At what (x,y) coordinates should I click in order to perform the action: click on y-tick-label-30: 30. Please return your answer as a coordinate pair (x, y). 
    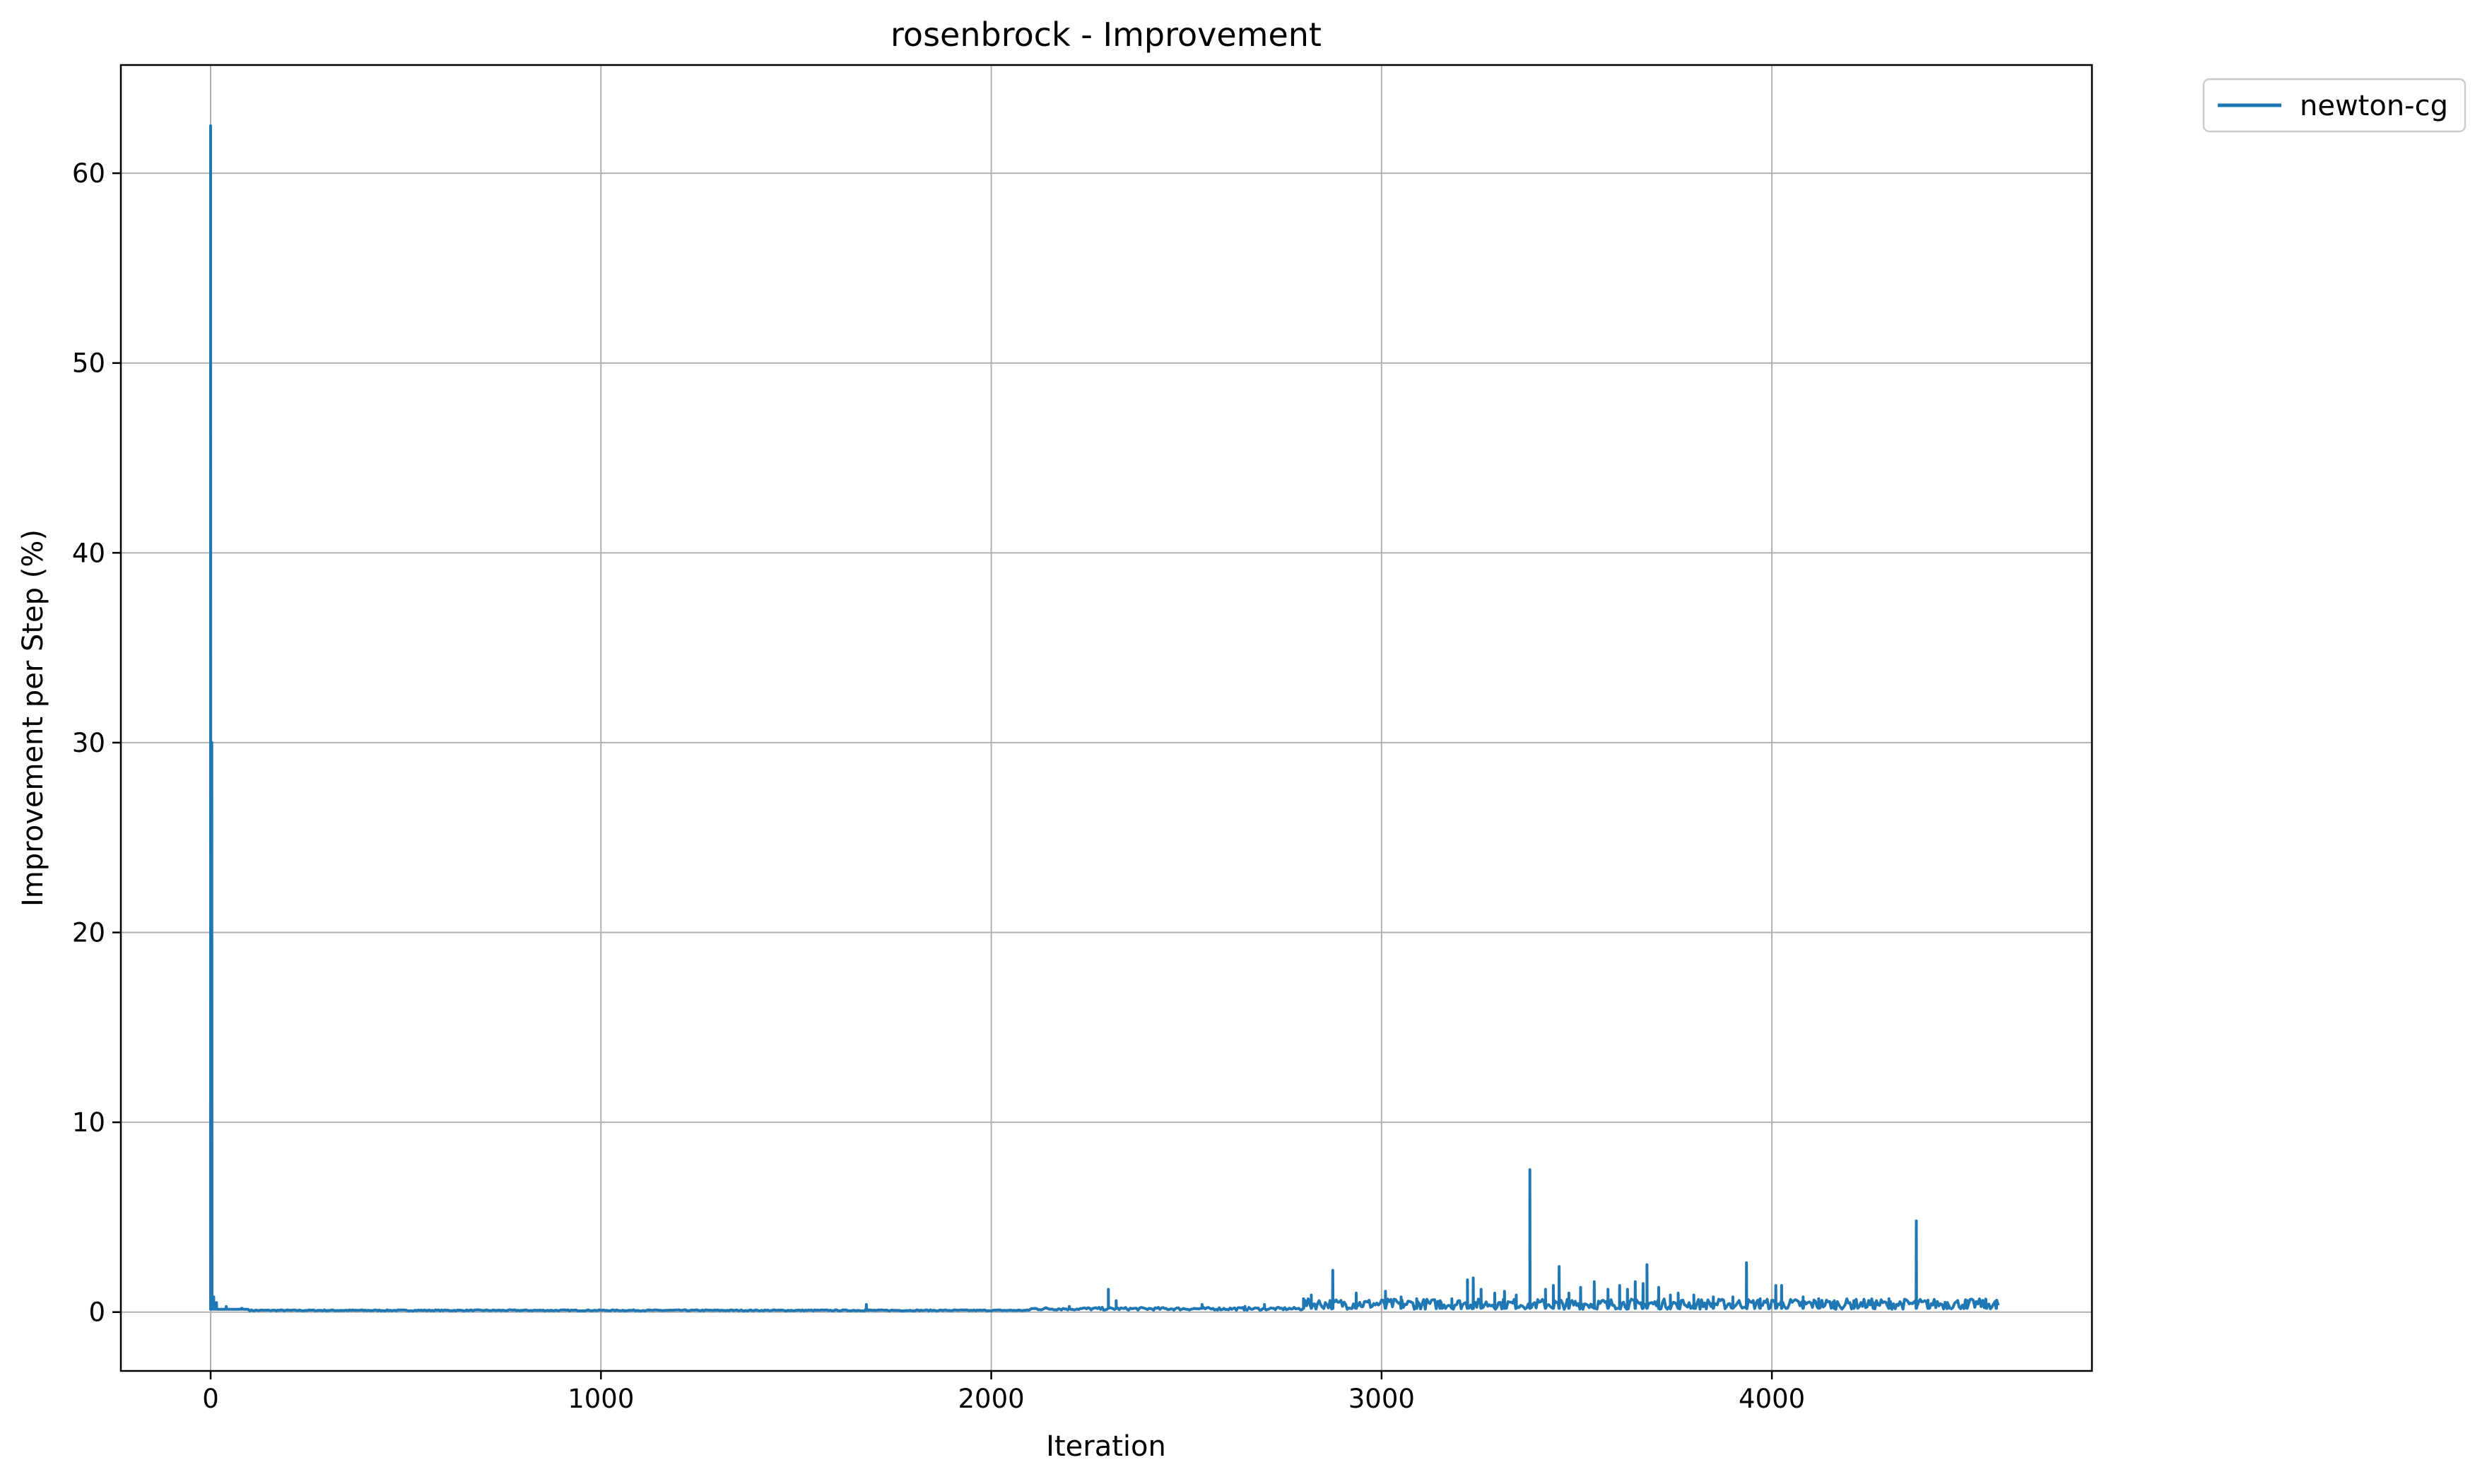
    Looking at the image, I should click on (88, 743).